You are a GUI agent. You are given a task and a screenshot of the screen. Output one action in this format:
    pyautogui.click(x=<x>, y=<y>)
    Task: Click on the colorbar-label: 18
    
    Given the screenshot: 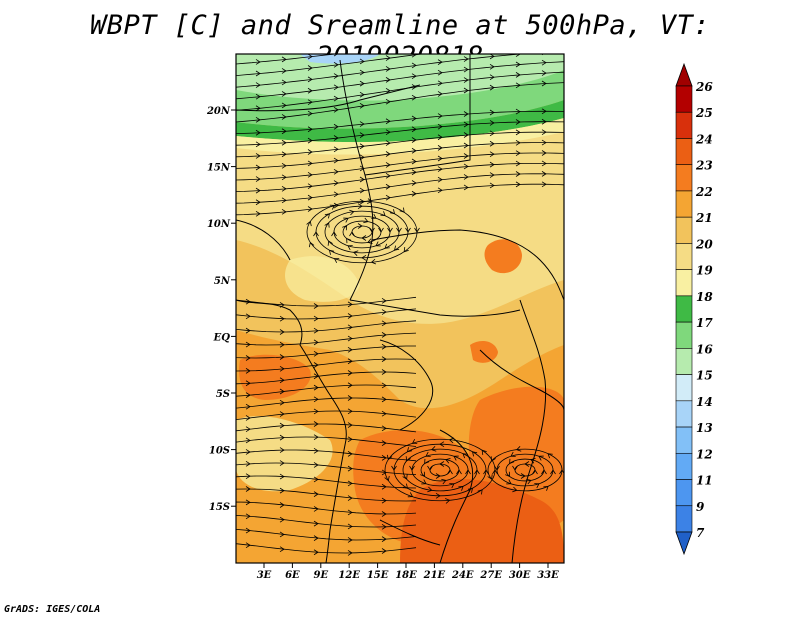 What is the action you would take?
    pyautogui.click(x=704, y=297)
    